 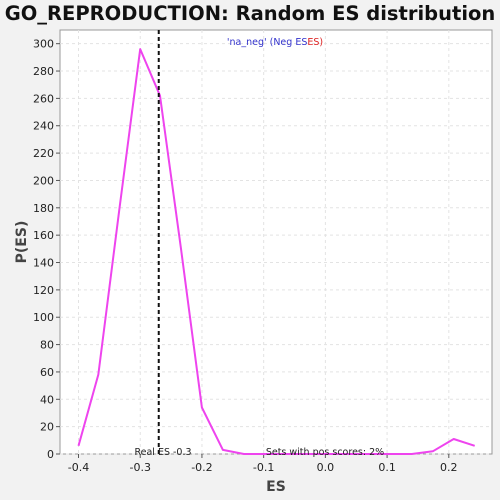 I want to click on legend-part2: ES), so click(x=315, y=42).